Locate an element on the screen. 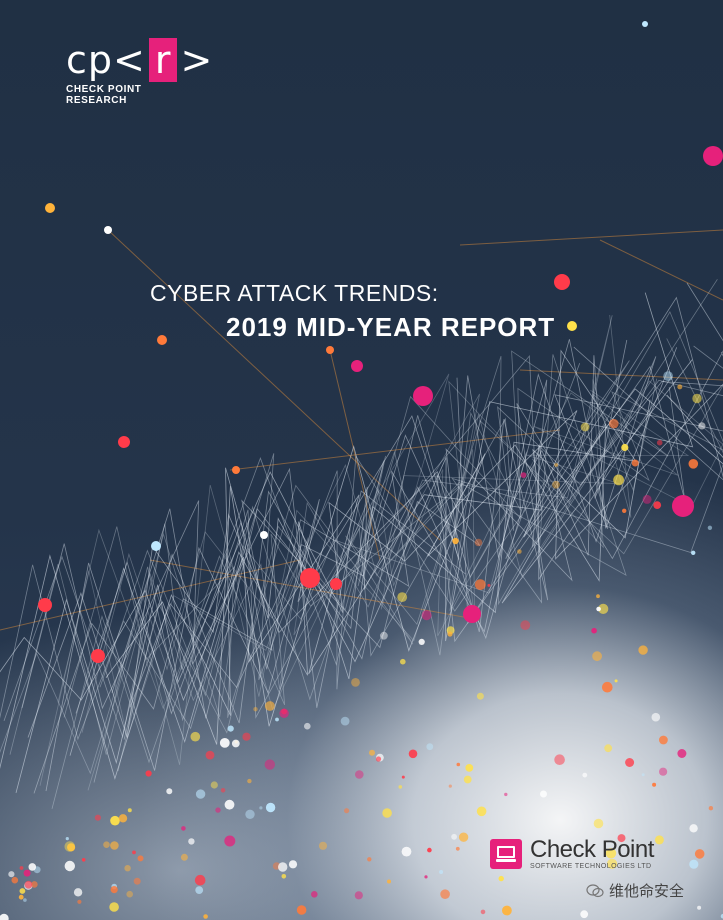  brand-name: Check Point is located at coordinates (592, 849).